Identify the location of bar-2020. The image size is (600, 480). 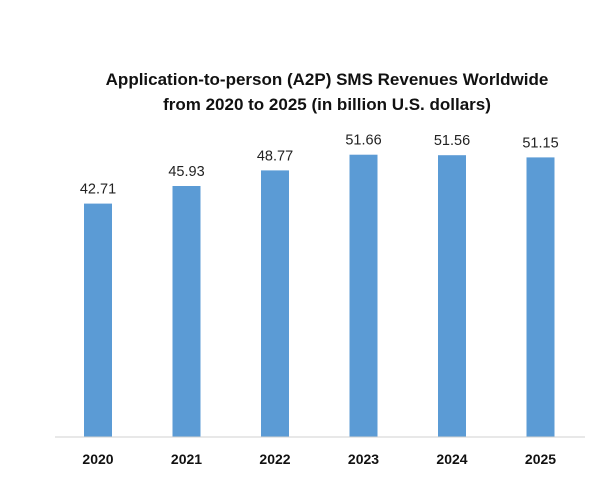
(98, 320).